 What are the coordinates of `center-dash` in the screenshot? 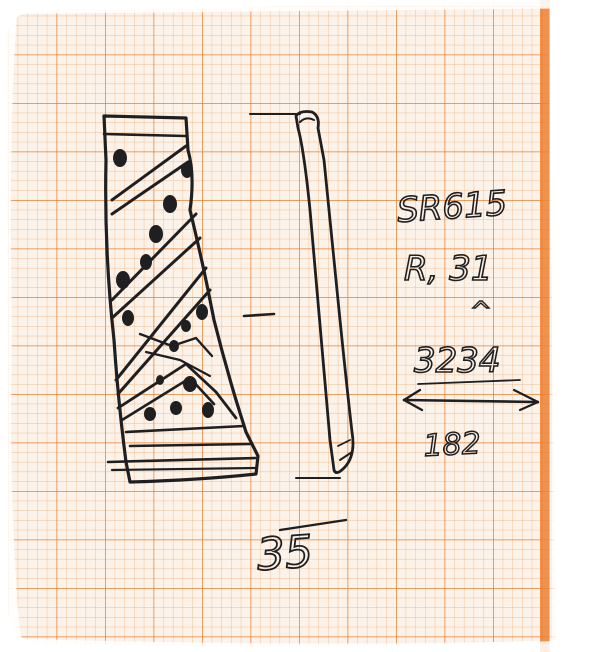 It's located at (259, 315).